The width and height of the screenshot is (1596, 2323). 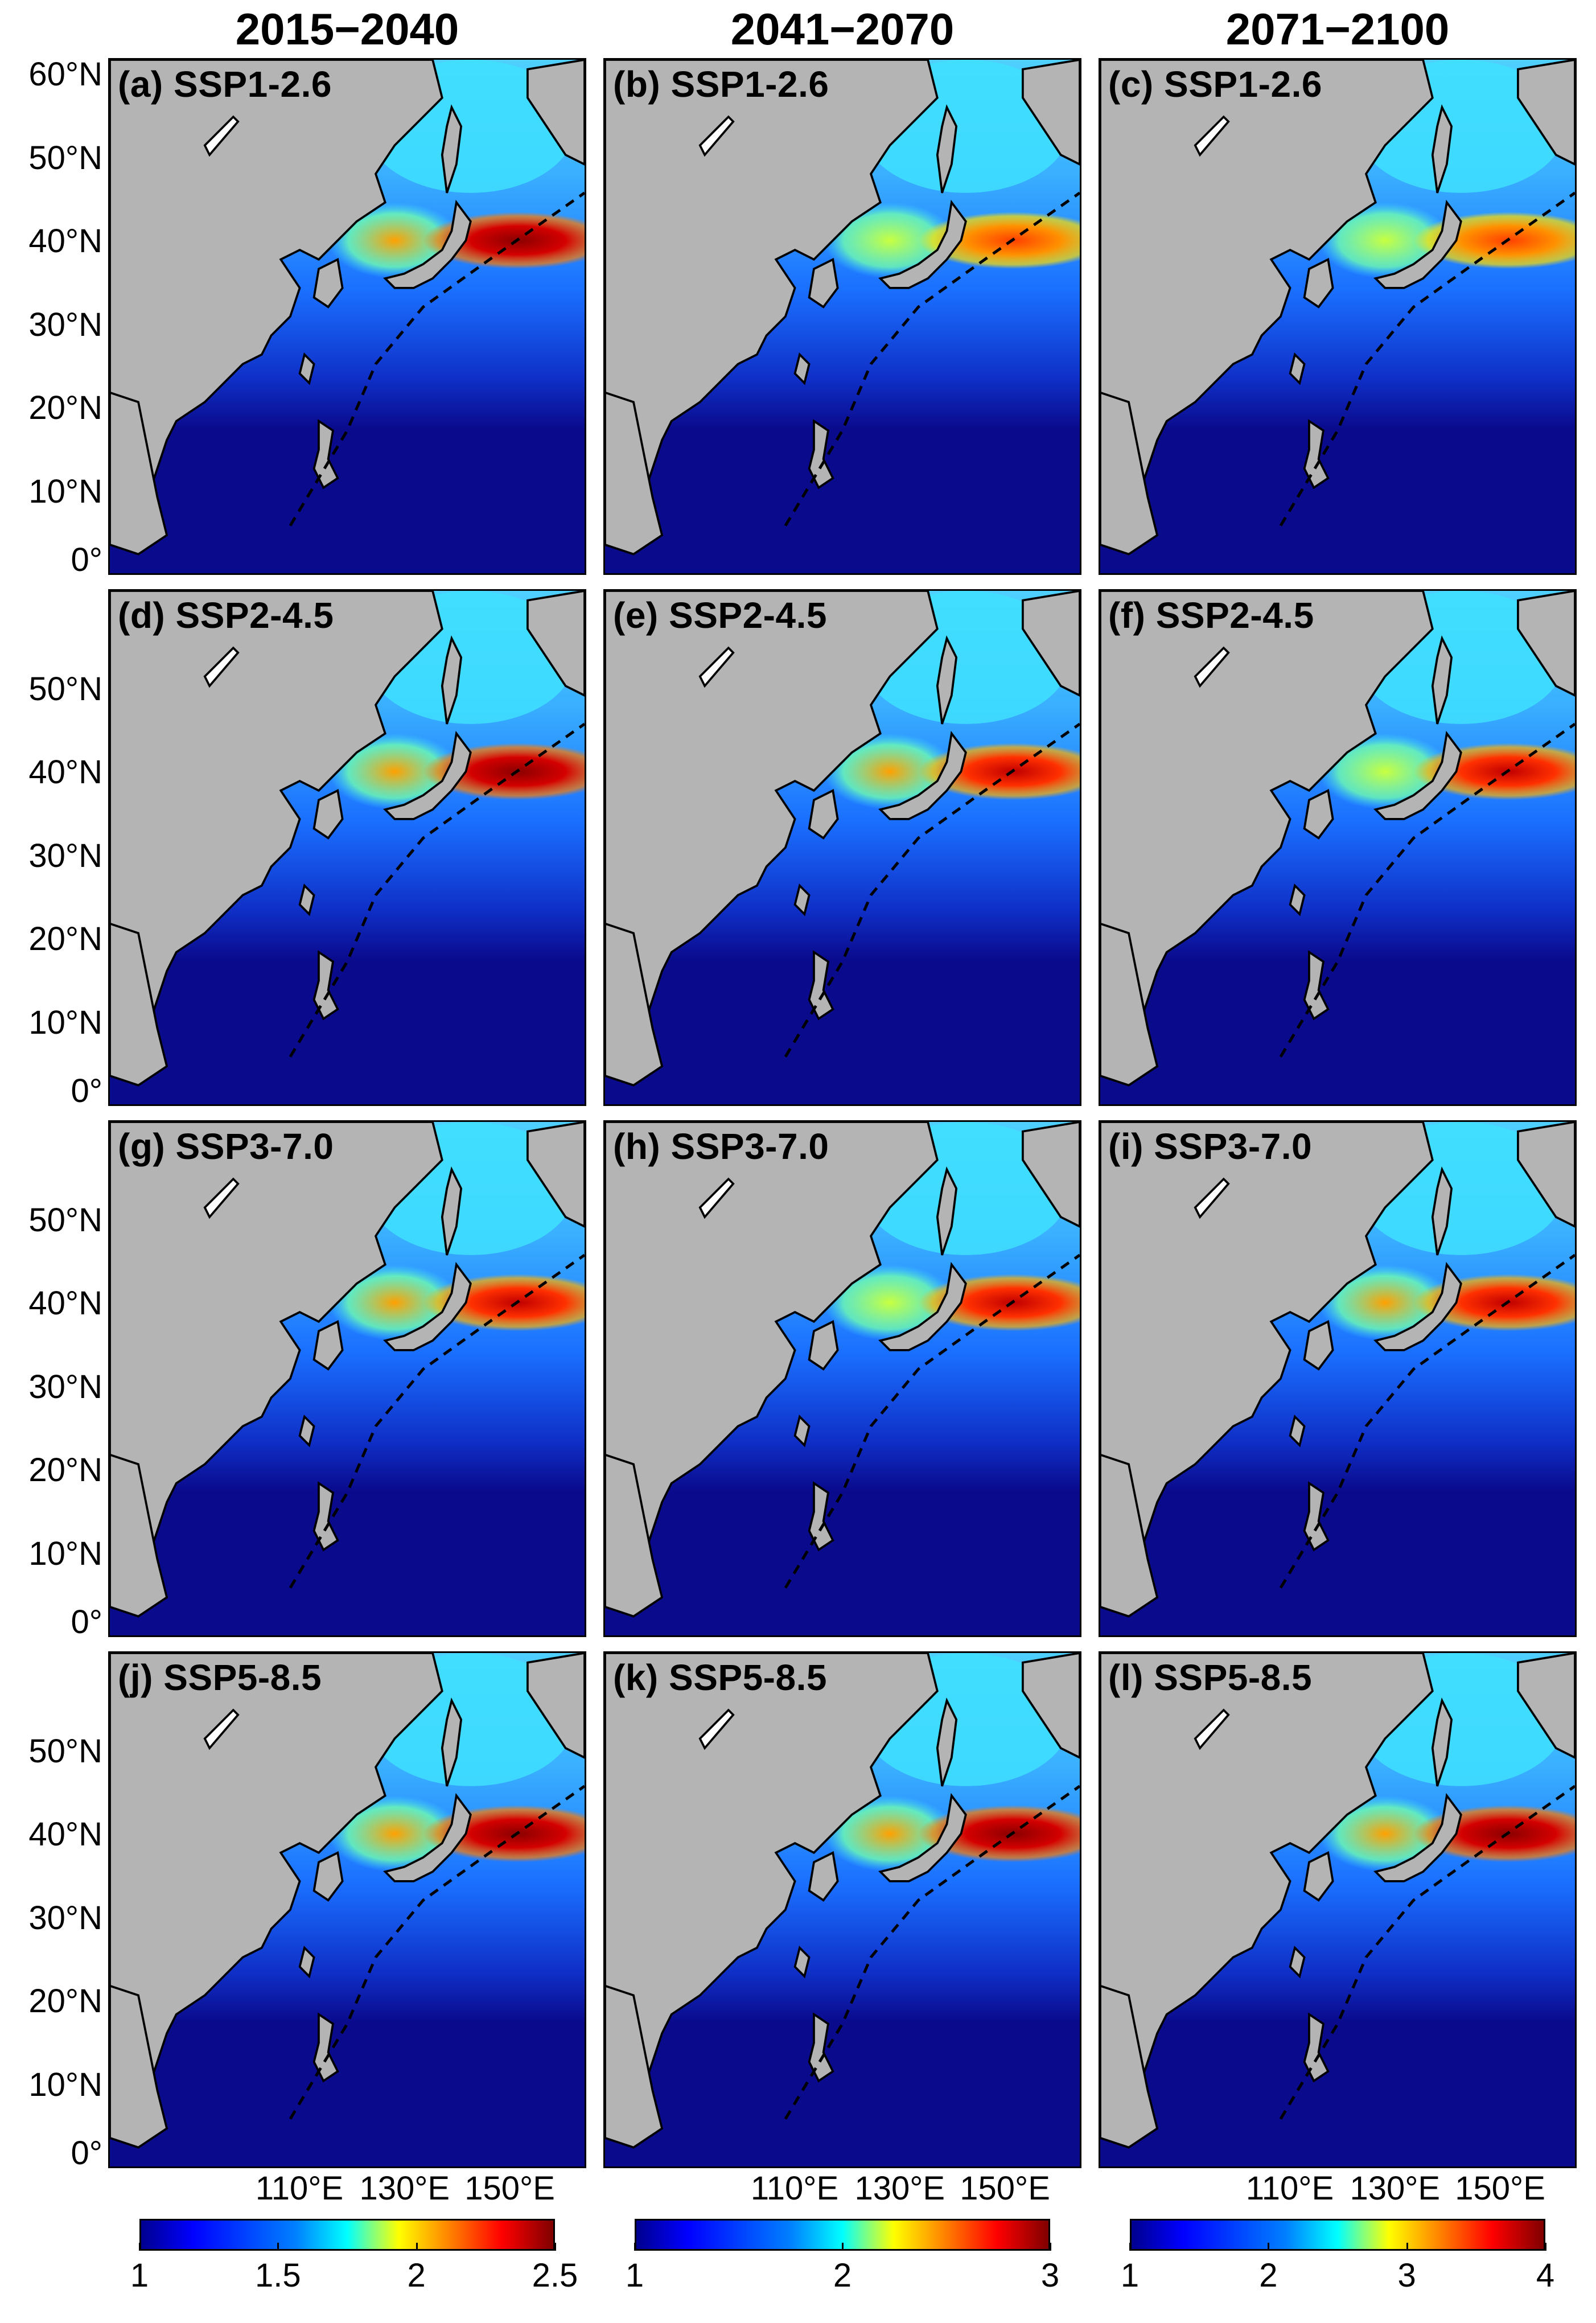 I want to click on map-panel: (d) SSP2-4.5, so click(x=347, y=848).